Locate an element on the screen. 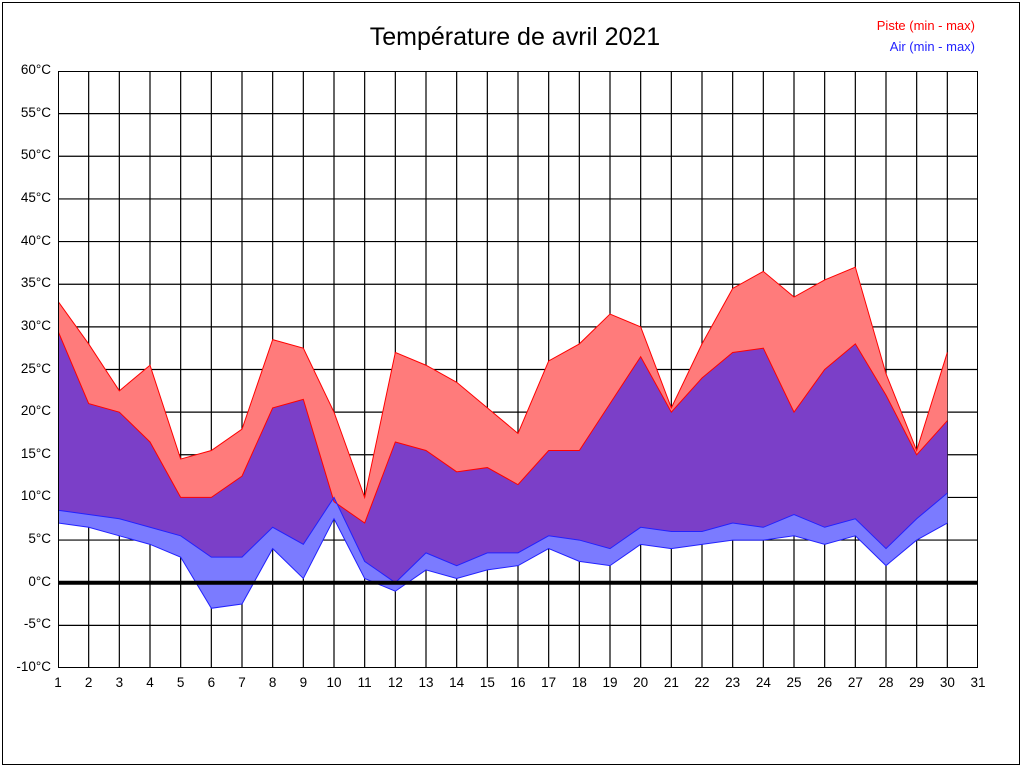  x-axis-tick-label: 1 is located at coordinates (58, 682).